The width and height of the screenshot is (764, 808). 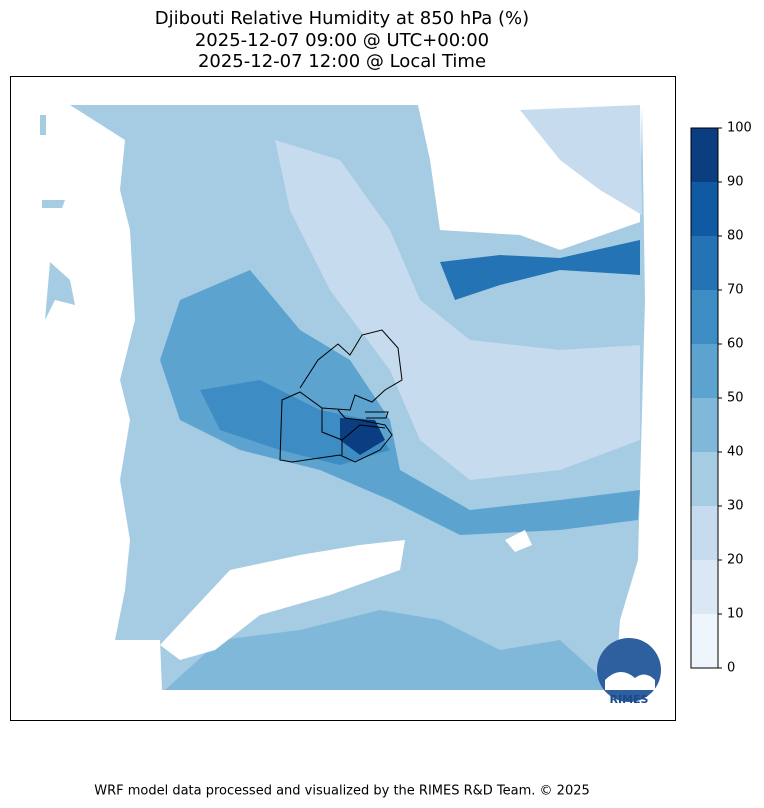 What do you see at coordinates (630, 680) in the screenshot?
I see `logo-wave` at bounding box center [630, 680].